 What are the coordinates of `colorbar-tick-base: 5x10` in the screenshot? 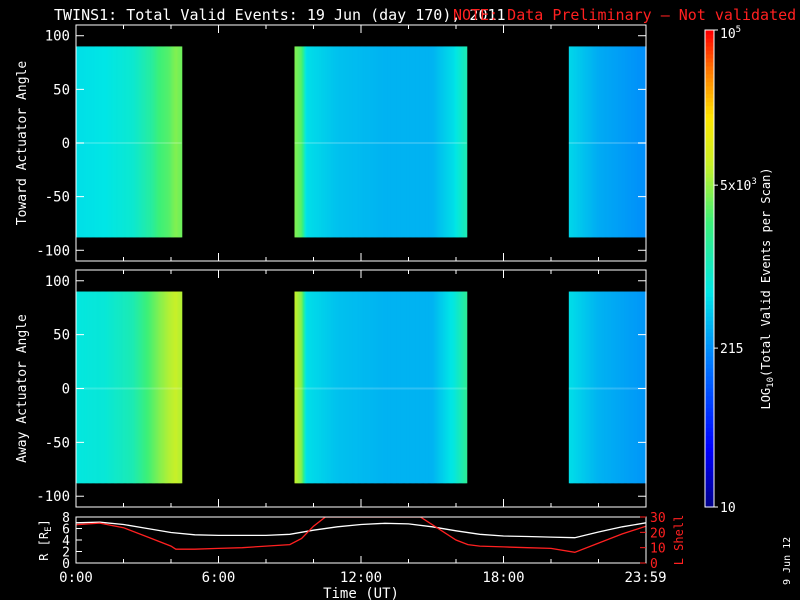 It's located at (735, 186).